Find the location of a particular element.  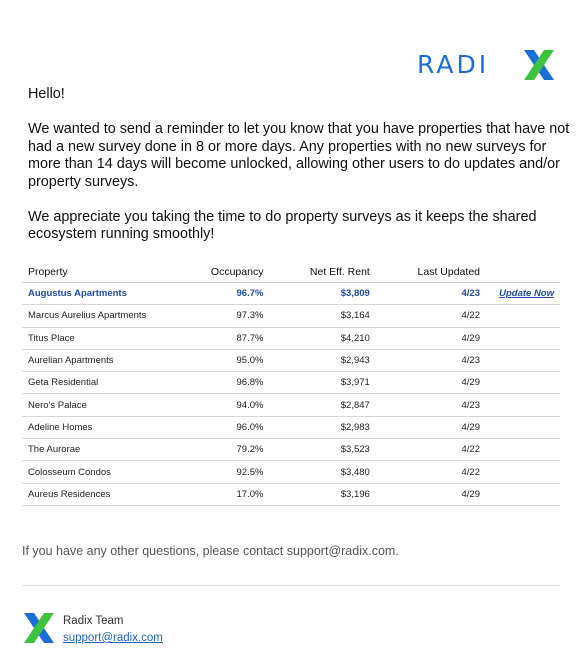

table-row: Colosseum Condos 92.5% $3,480 4/22 is located at coordinates (291, 472).